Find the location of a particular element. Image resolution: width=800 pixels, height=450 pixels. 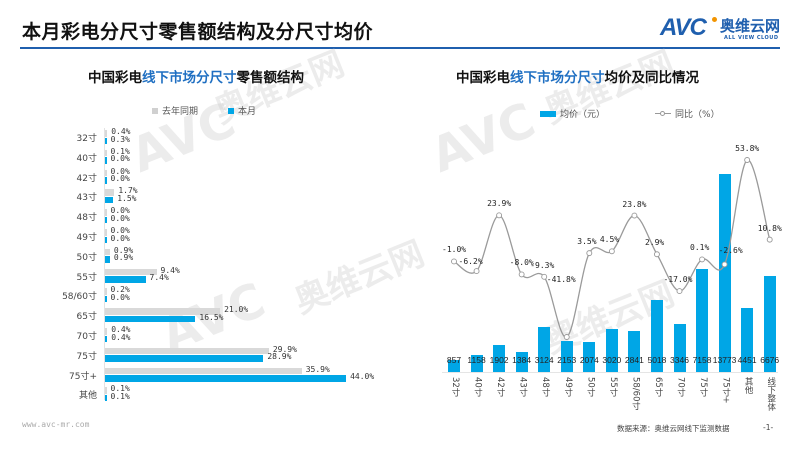

category-label: 55寸 is located at coordinates (86, 277).